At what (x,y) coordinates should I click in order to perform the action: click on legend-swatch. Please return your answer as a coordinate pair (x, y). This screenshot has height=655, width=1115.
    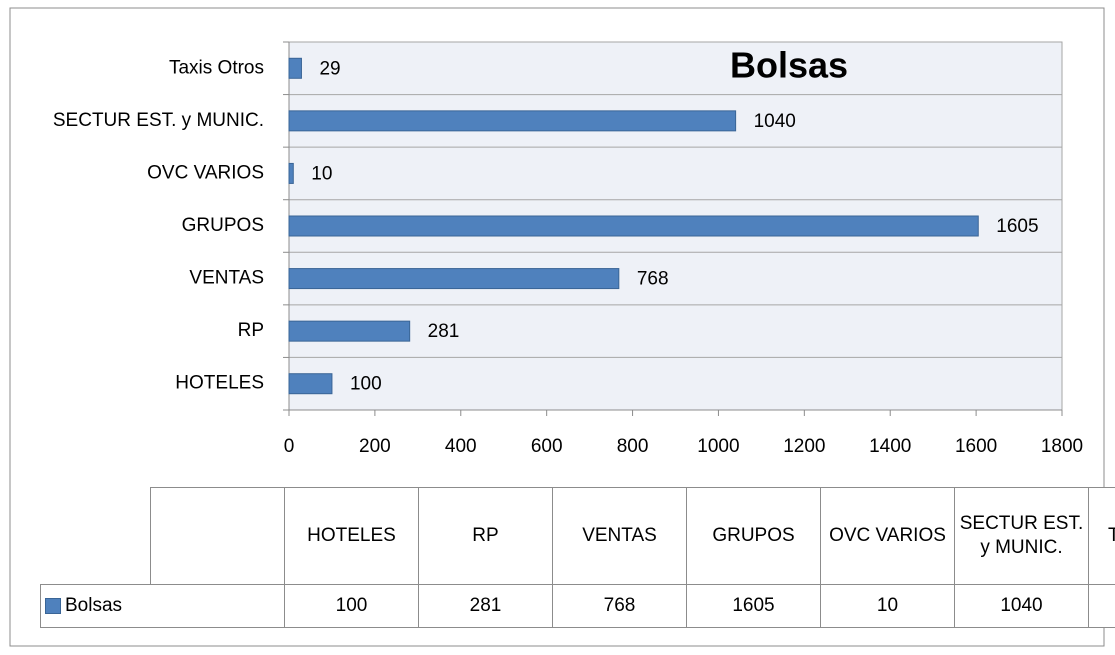
    Looking at the image, I should click on (53, 606).